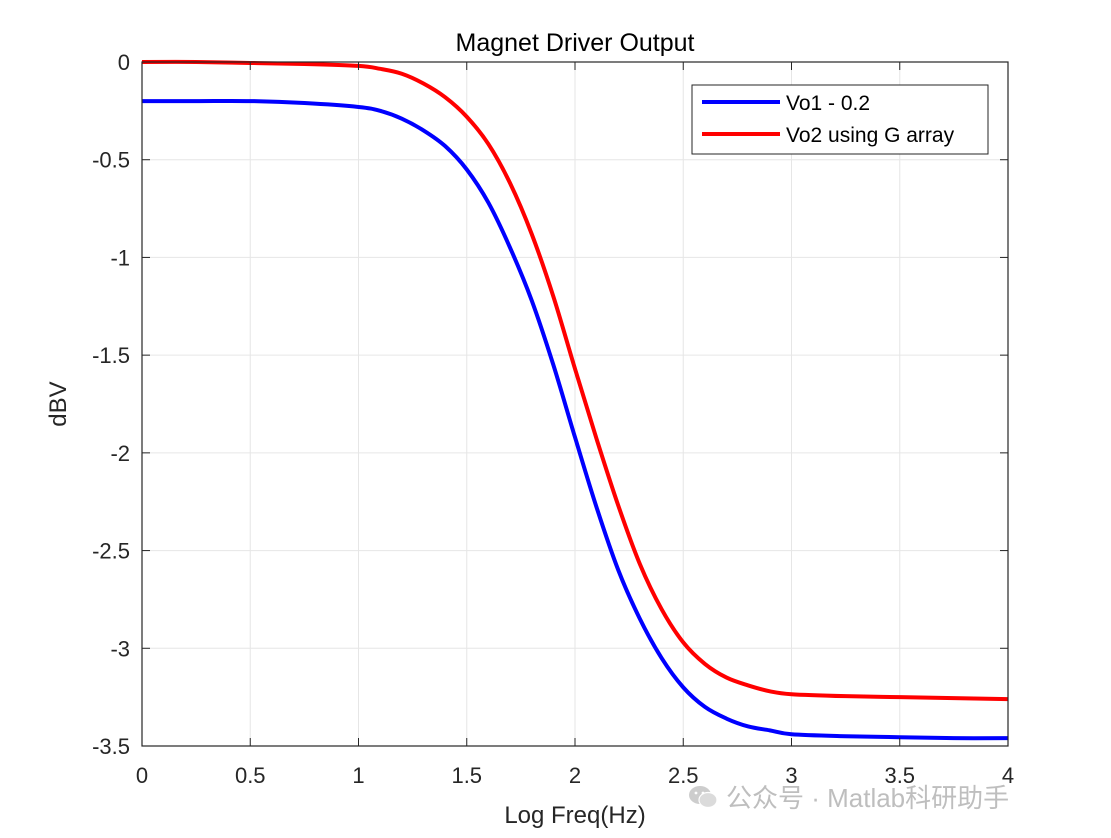 Image resolution: width=1111 pixels, height=838 pixels. I want to click on x-axis-title: Log Freq(Hz), so click(574, 815).